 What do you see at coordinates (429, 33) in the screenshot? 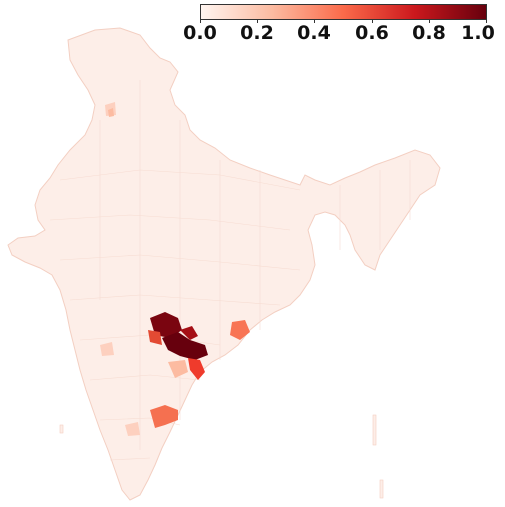
I see `colorbar-tick-label: 0.8` at bounding box center [429, 33].